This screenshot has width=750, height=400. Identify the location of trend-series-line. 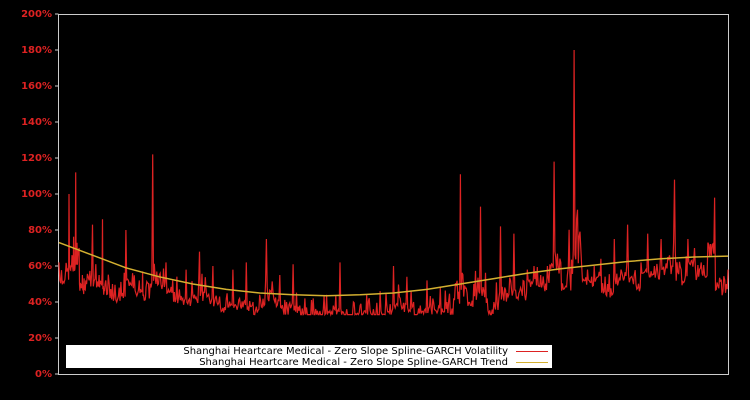
(393, 269).